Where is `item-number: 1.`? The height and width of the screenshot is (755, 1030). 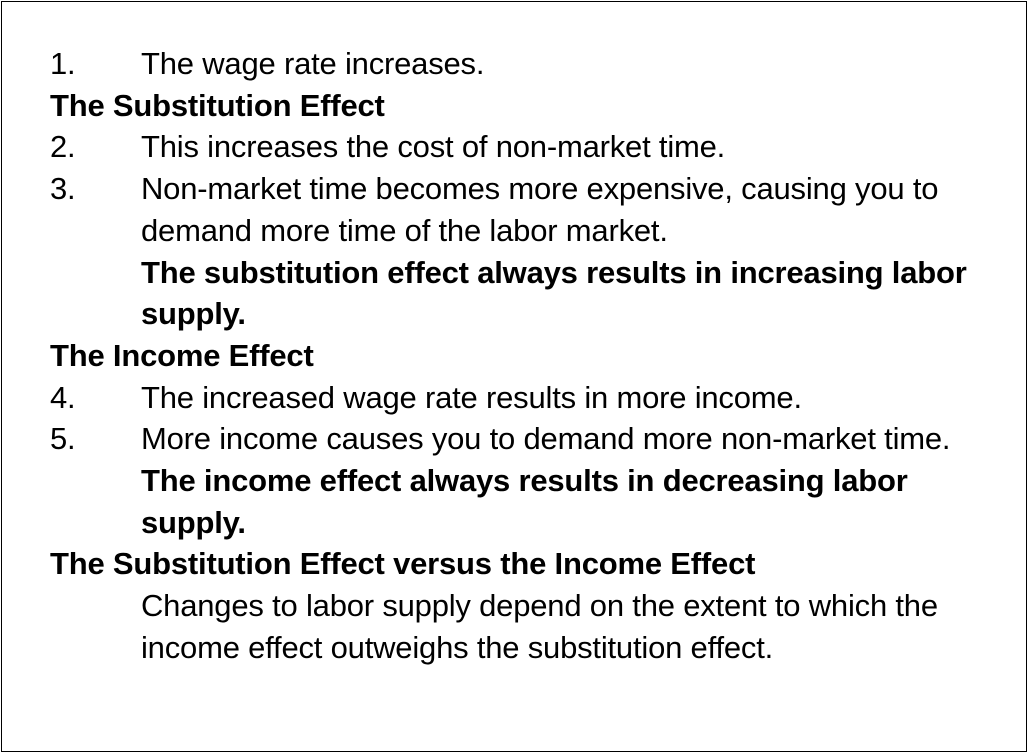 item-number: 1. is located at coordinates (63, 63).